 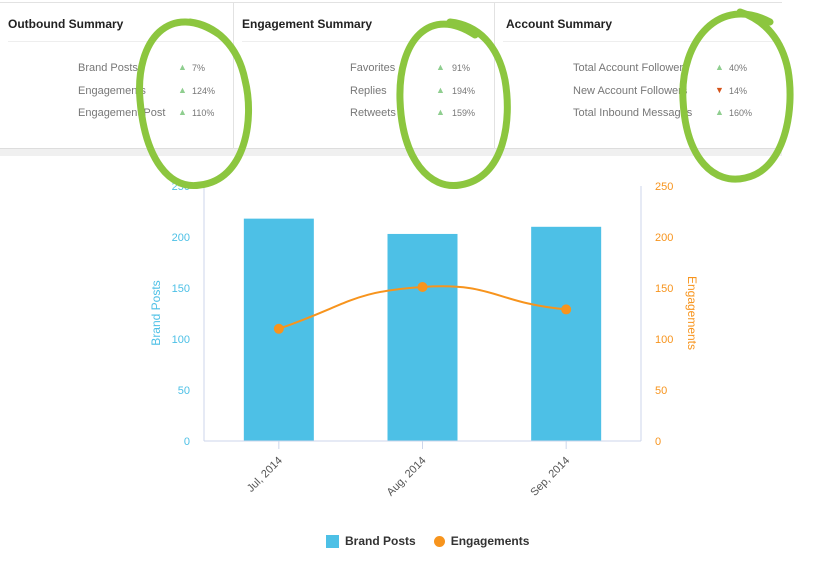 What do you see at coordinates (661, 391) in the screenshot?
I see `right-tick-label: 50` at bounding box center [661, 391].